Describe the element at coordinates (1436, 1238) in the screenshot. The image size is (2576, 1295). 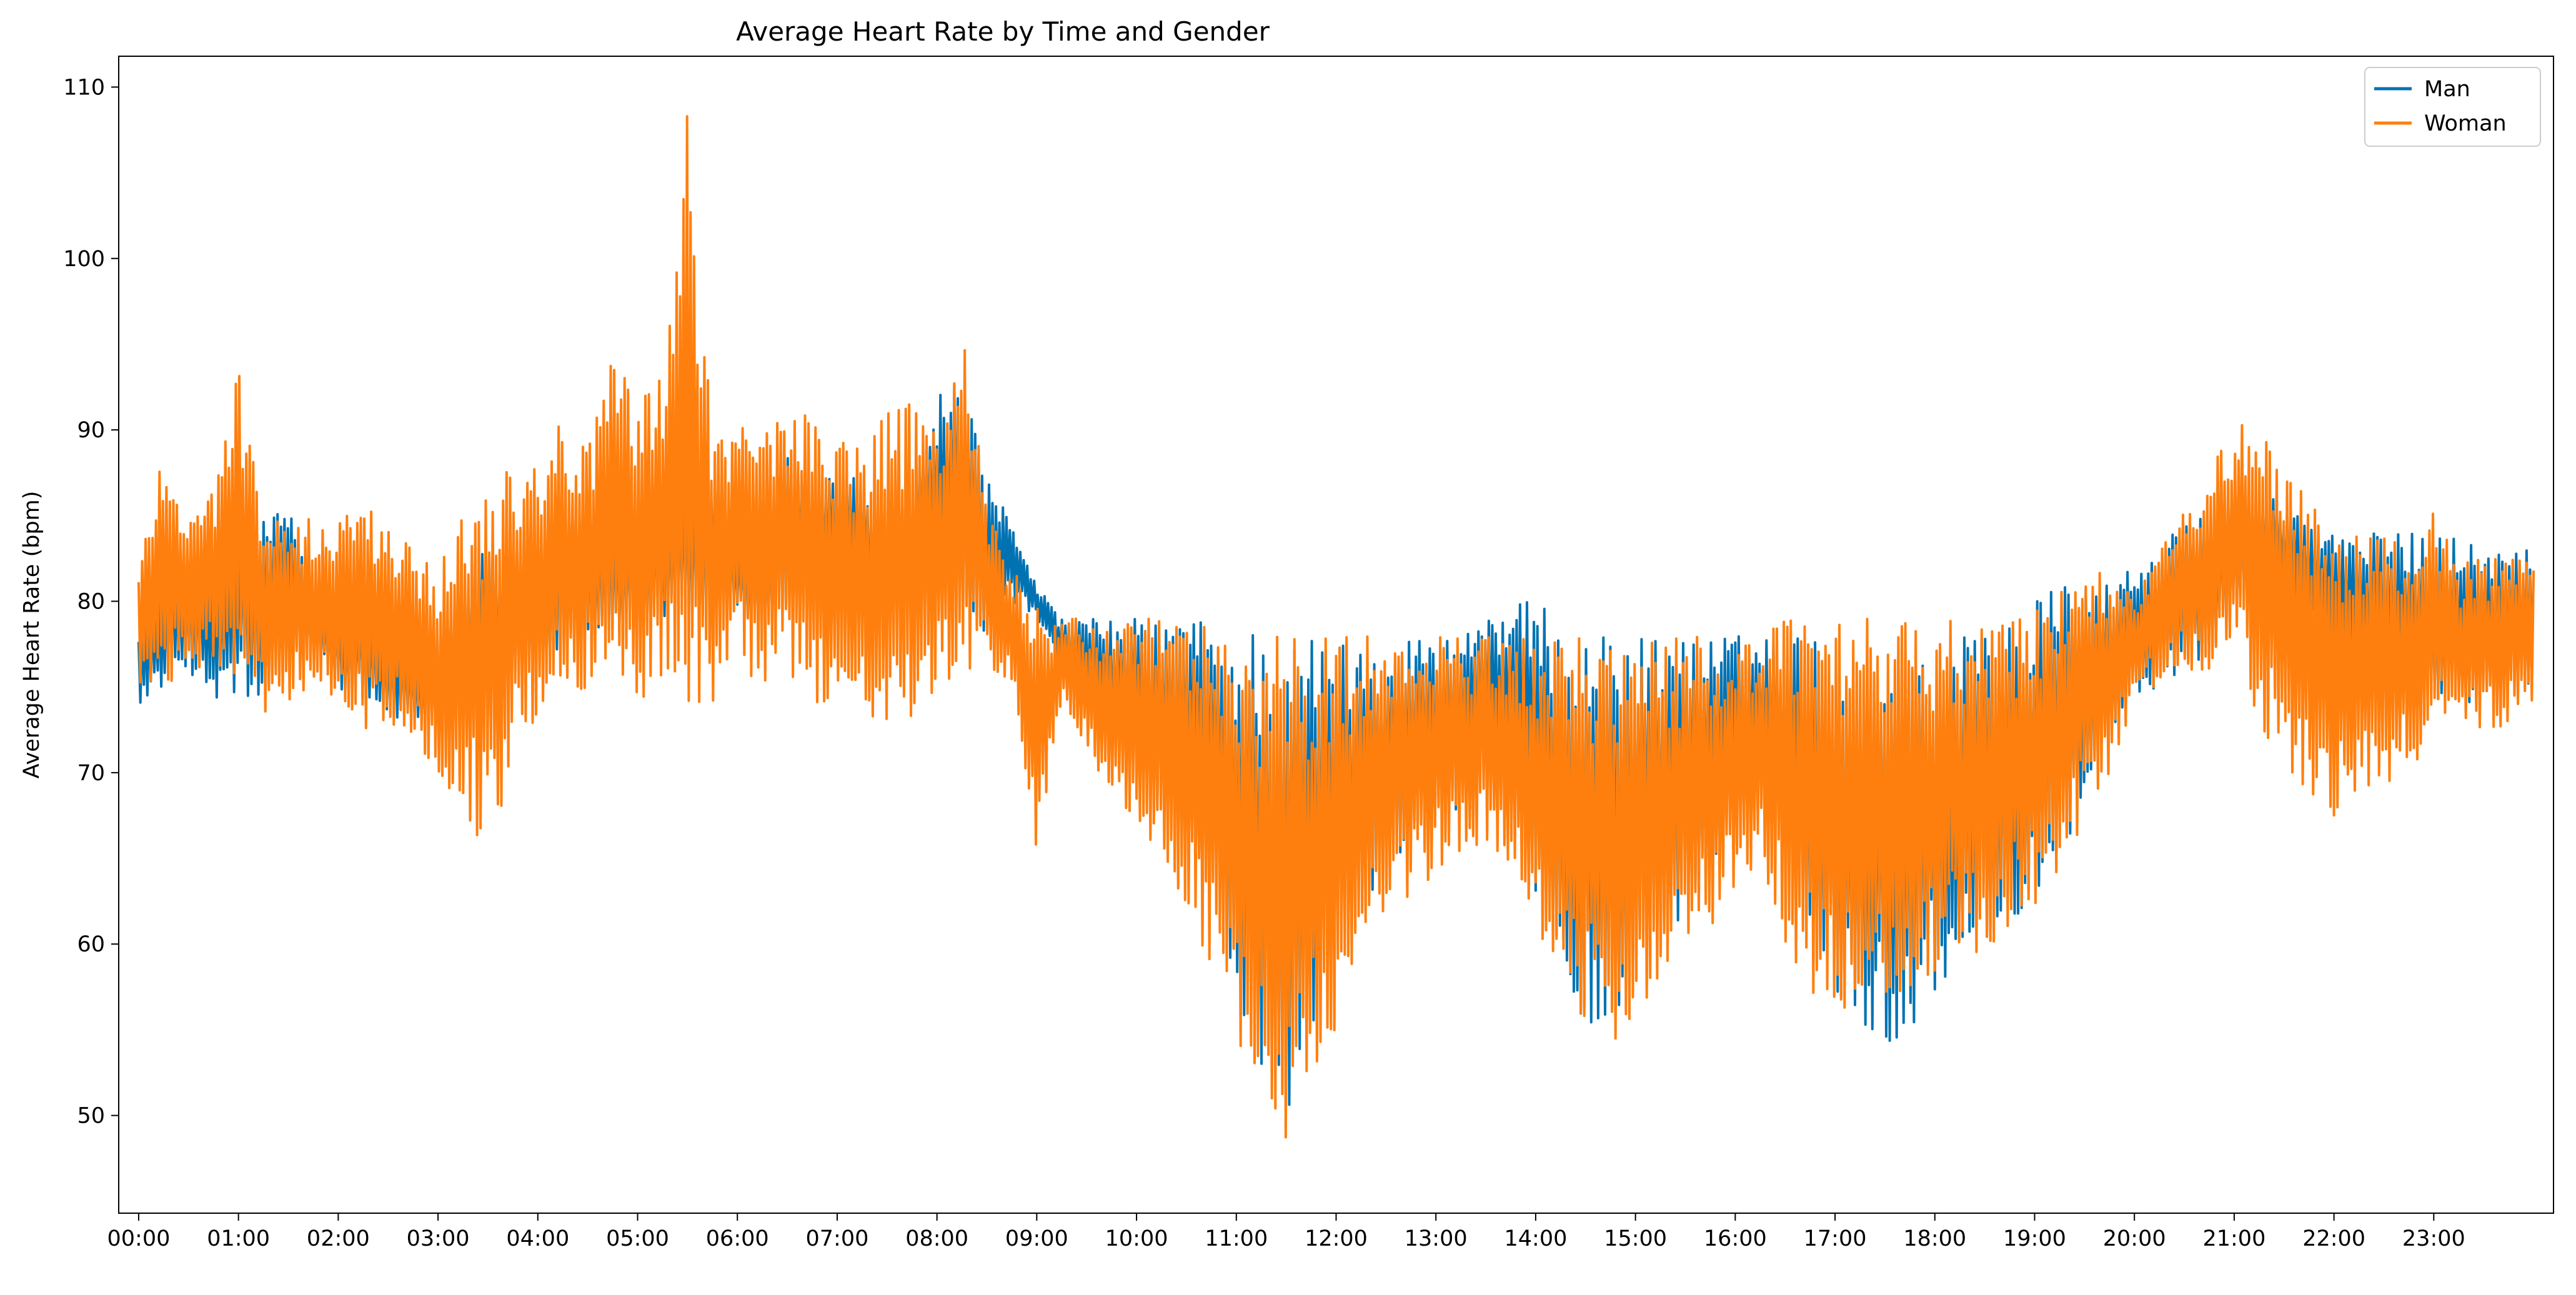
I see `x-tick-label: 13:00` at that location.